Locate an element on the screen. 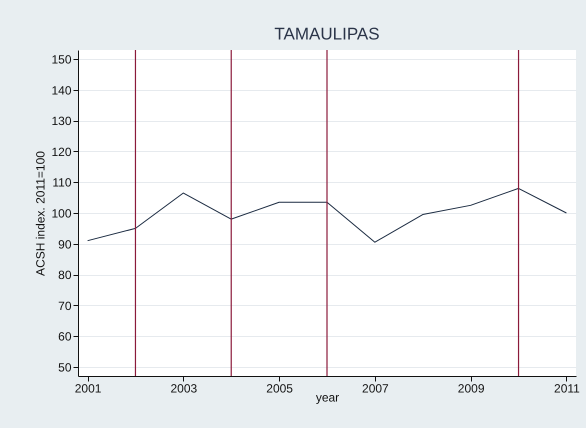  y-tick-label: 90 is located at coordinates (65, 244).